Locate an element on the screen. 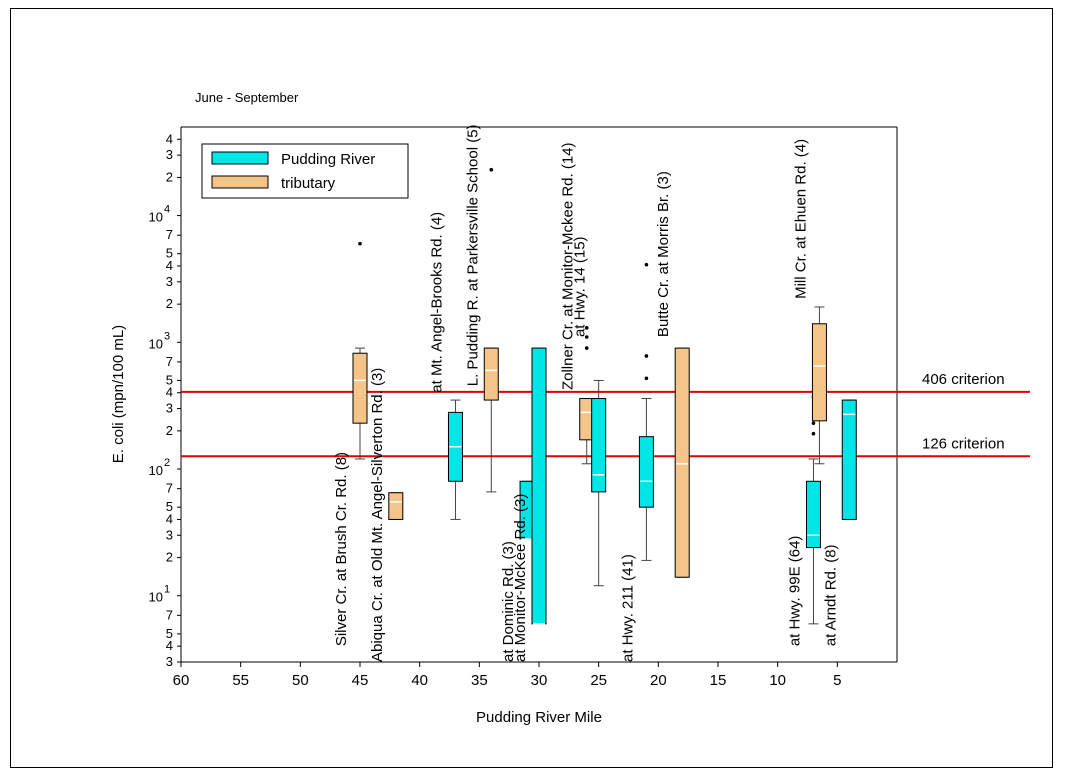 The image size is (1065, 770). x-tick-label: 45 is located at coordinates (360, 680).